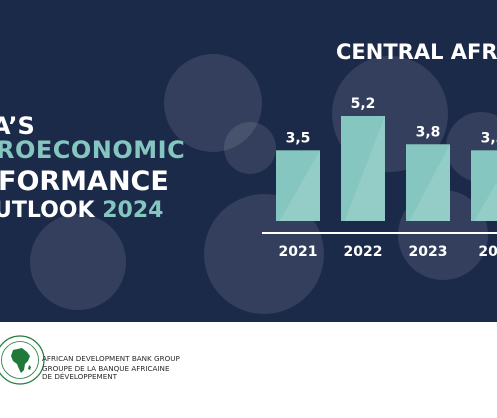  What do you see at coordinates (363, 104) in the screenshot?
I see `data-label: 5,2` at bounding box center [363, 104].